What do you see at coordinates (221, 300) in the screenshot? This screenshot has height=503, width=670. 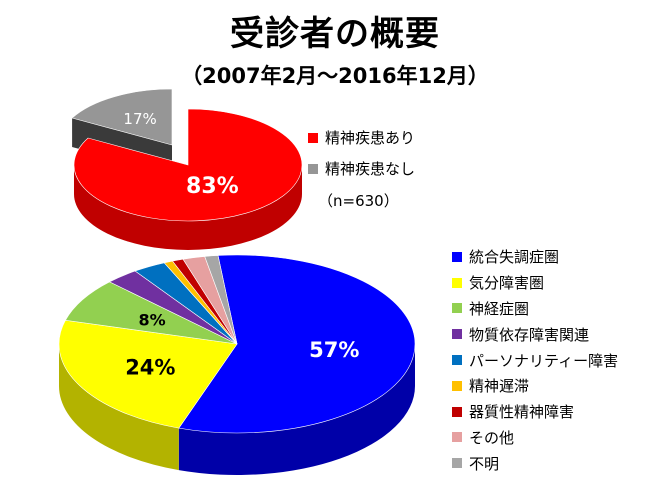 I see `pie-slice-不明` at bounding box center [221, 300].